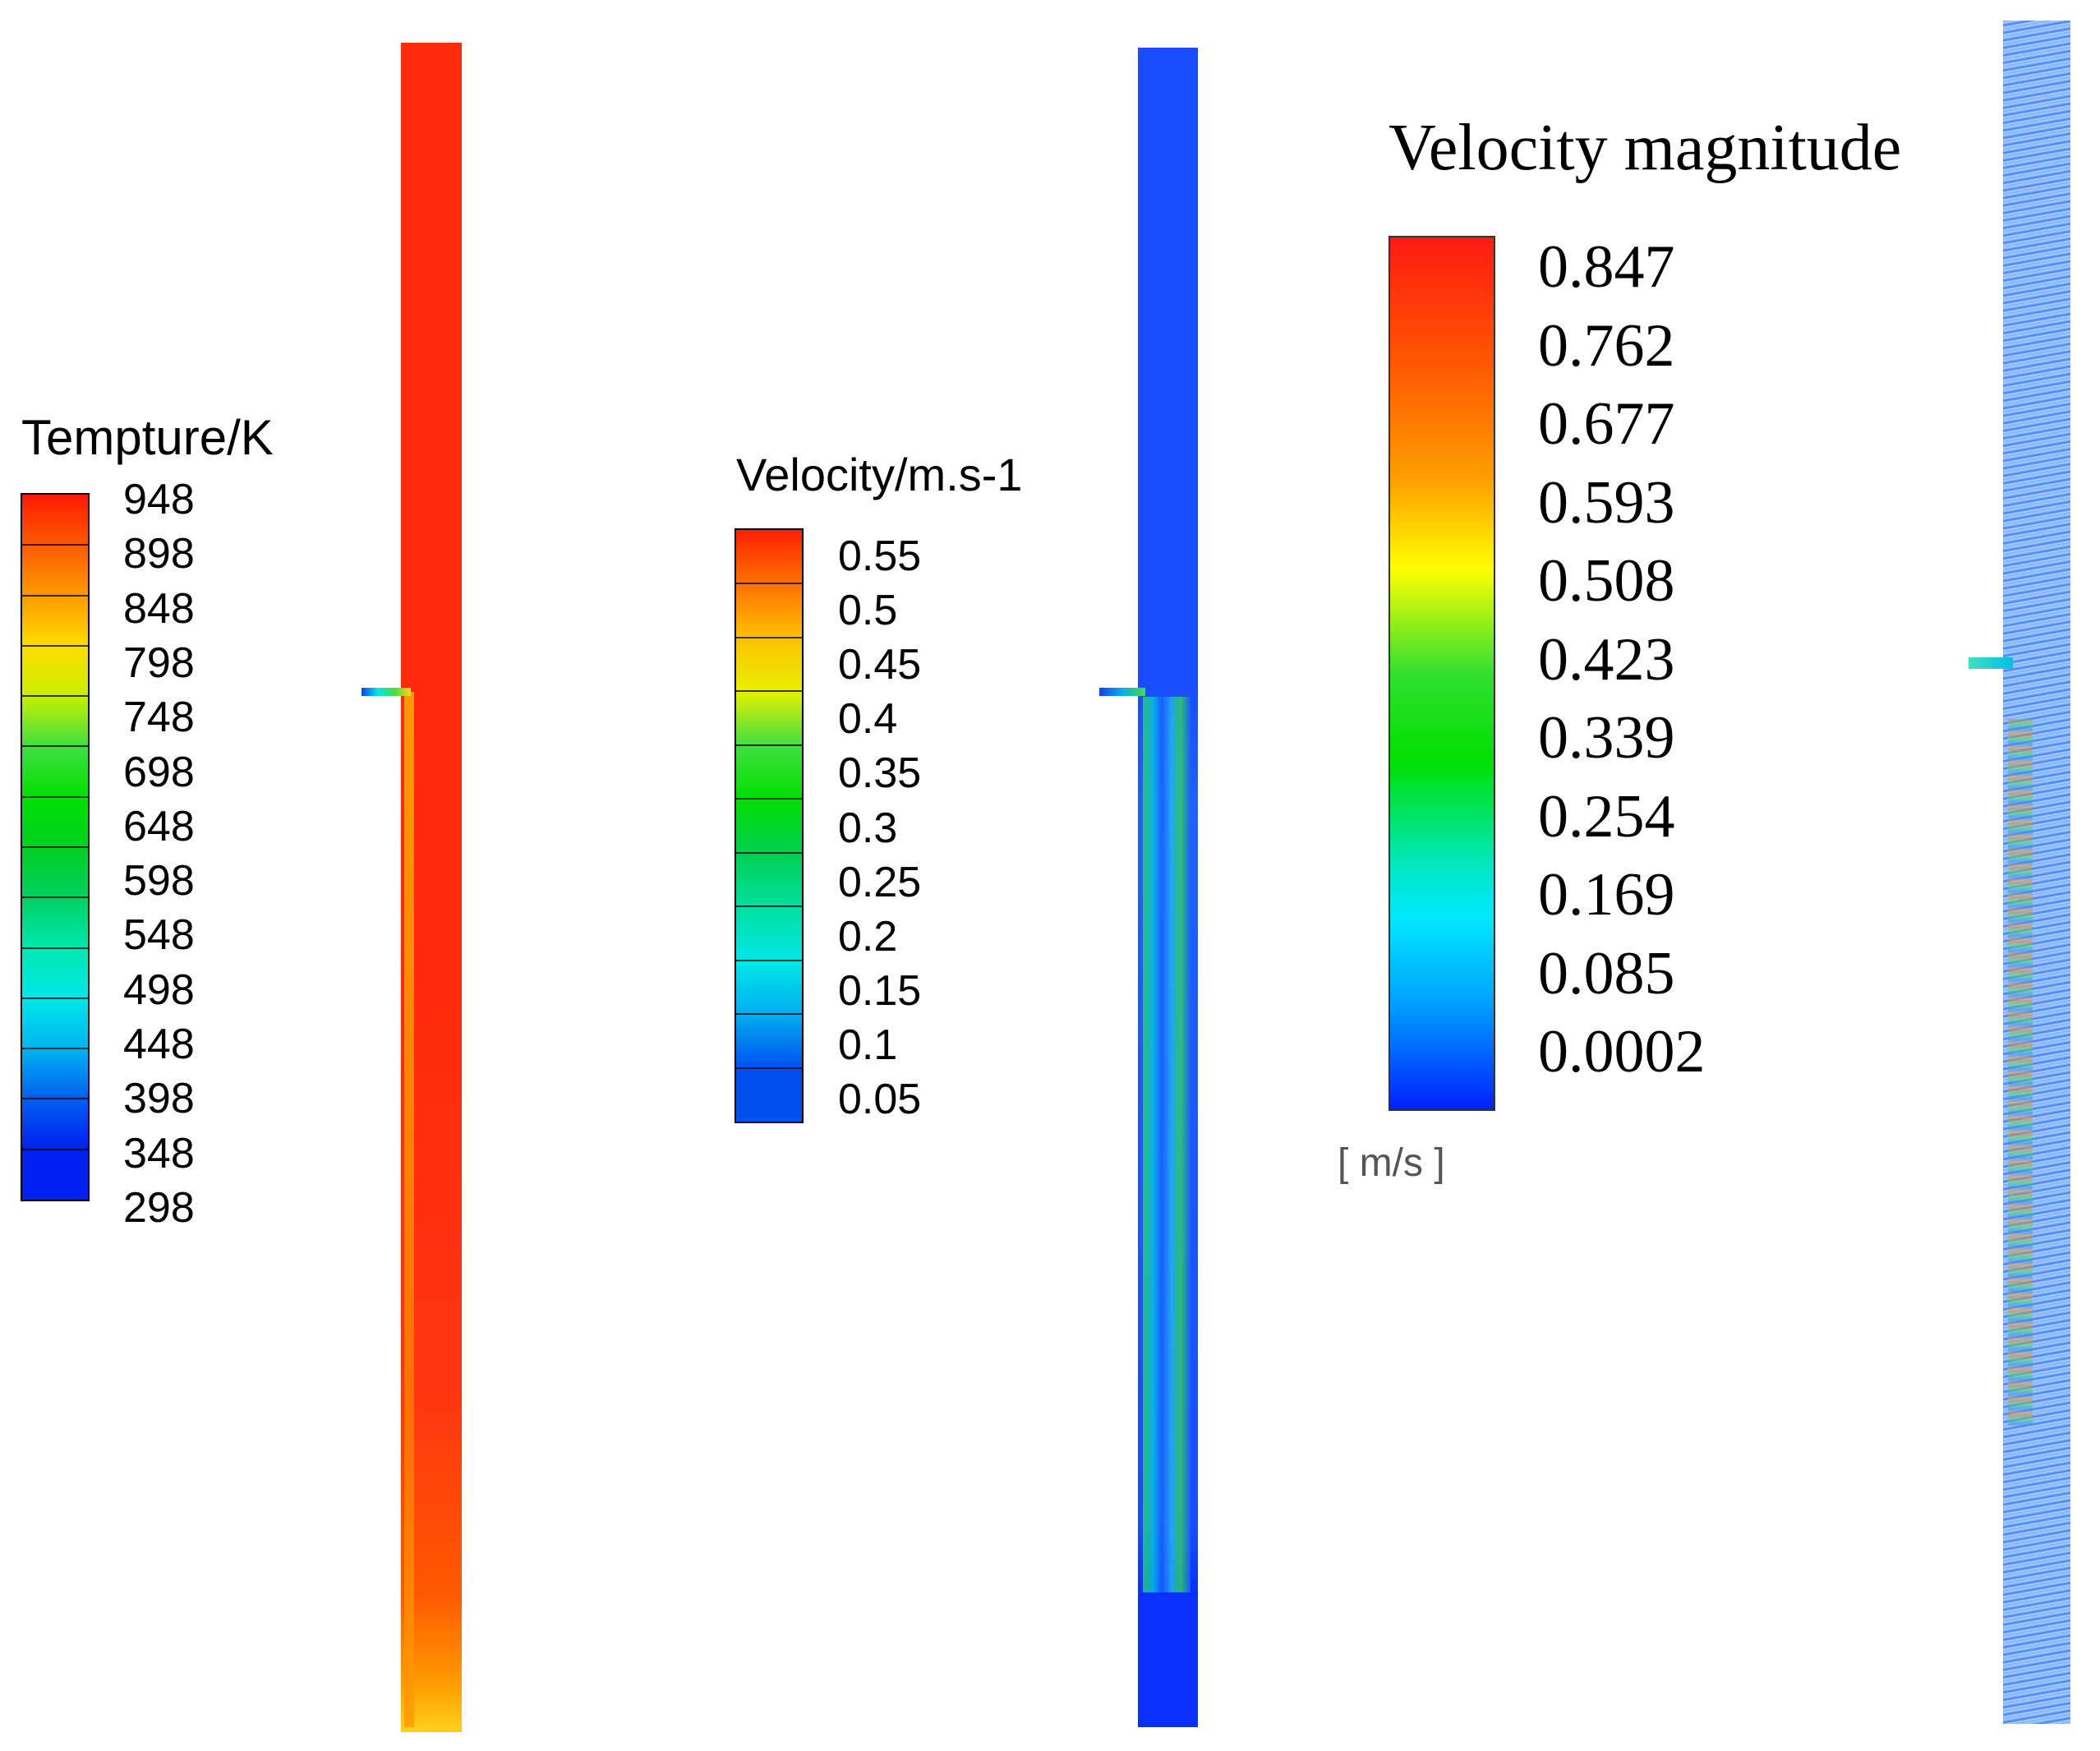  What do you see at coordinates (1441, 673) in the screenshot?
I see `velocity-magnitude-colorbar` at bounding box center [1441, 673].